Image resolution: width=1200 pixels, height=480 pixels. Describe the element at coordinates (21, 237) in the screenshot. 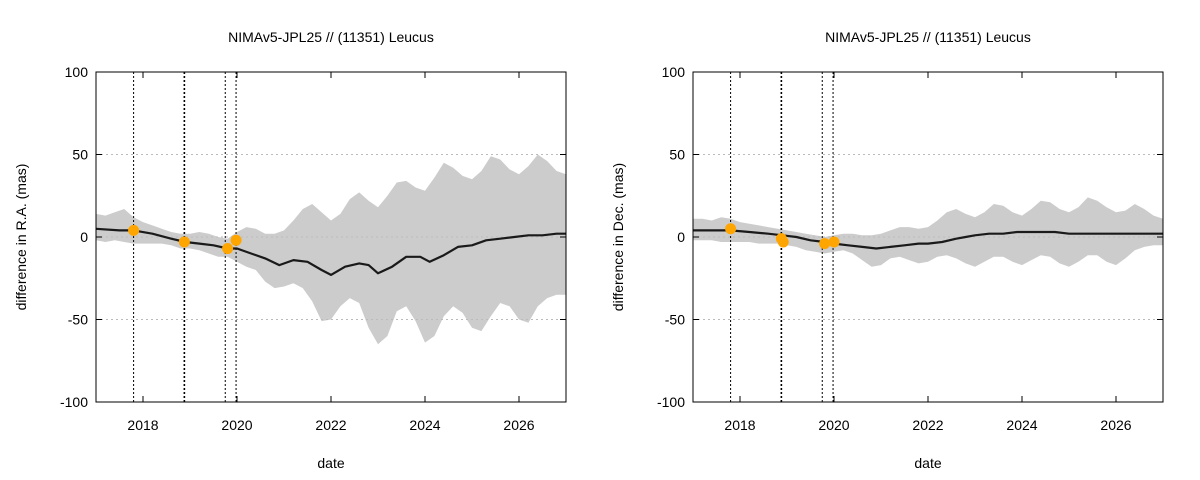

I see `y-axis-label: difference in R.A. (mas)` at that location.